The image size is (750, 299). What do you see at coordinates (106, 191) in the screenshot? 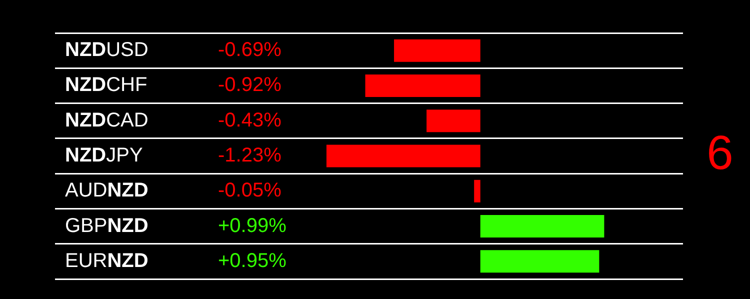
I see `y-tick-label: AUDNZD` at bounding box center [106, 191].